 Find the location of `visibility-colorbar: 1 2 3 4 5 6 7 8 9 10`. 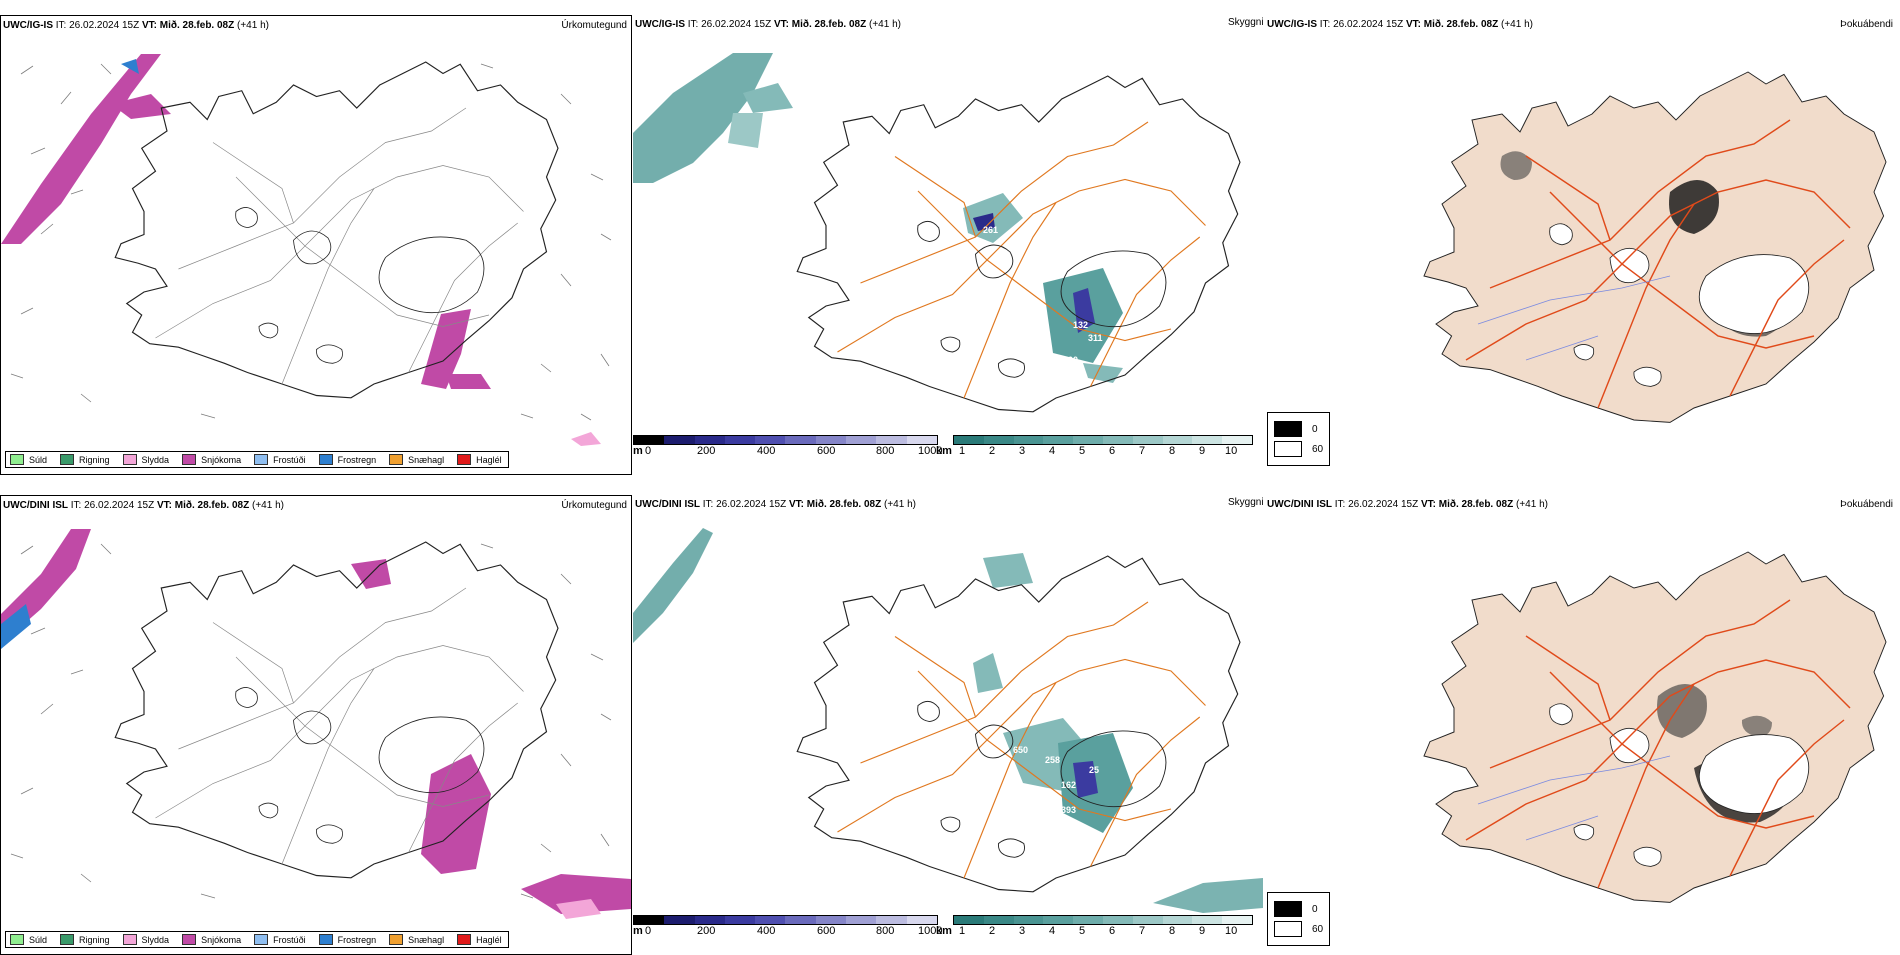

visibility-colorbar: 1 2 3 4 5 6 7 8 9 10 is located at coordinates (1103, 926).